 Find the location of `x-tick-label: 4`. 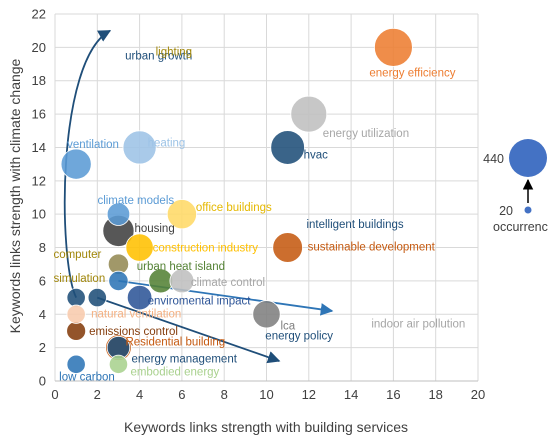

x-tick-label: 4 is located at coordinates (139, 394).